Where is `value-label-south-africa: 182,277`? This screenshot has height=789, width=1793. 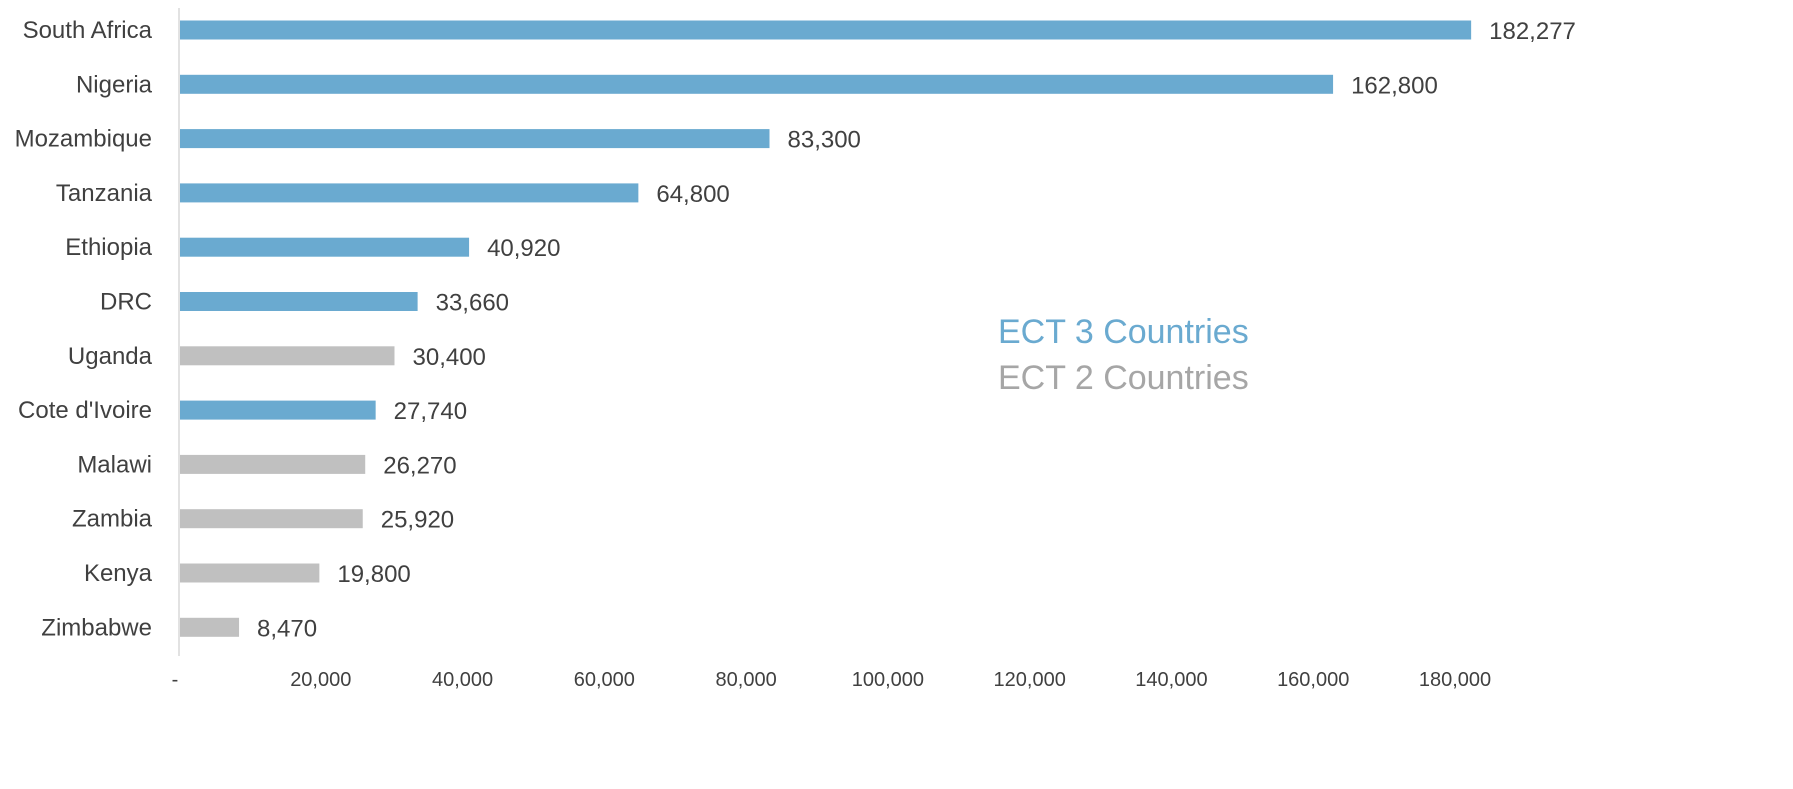 value-label-south-africa: 182,277 is located at coordinates (1532, 31).